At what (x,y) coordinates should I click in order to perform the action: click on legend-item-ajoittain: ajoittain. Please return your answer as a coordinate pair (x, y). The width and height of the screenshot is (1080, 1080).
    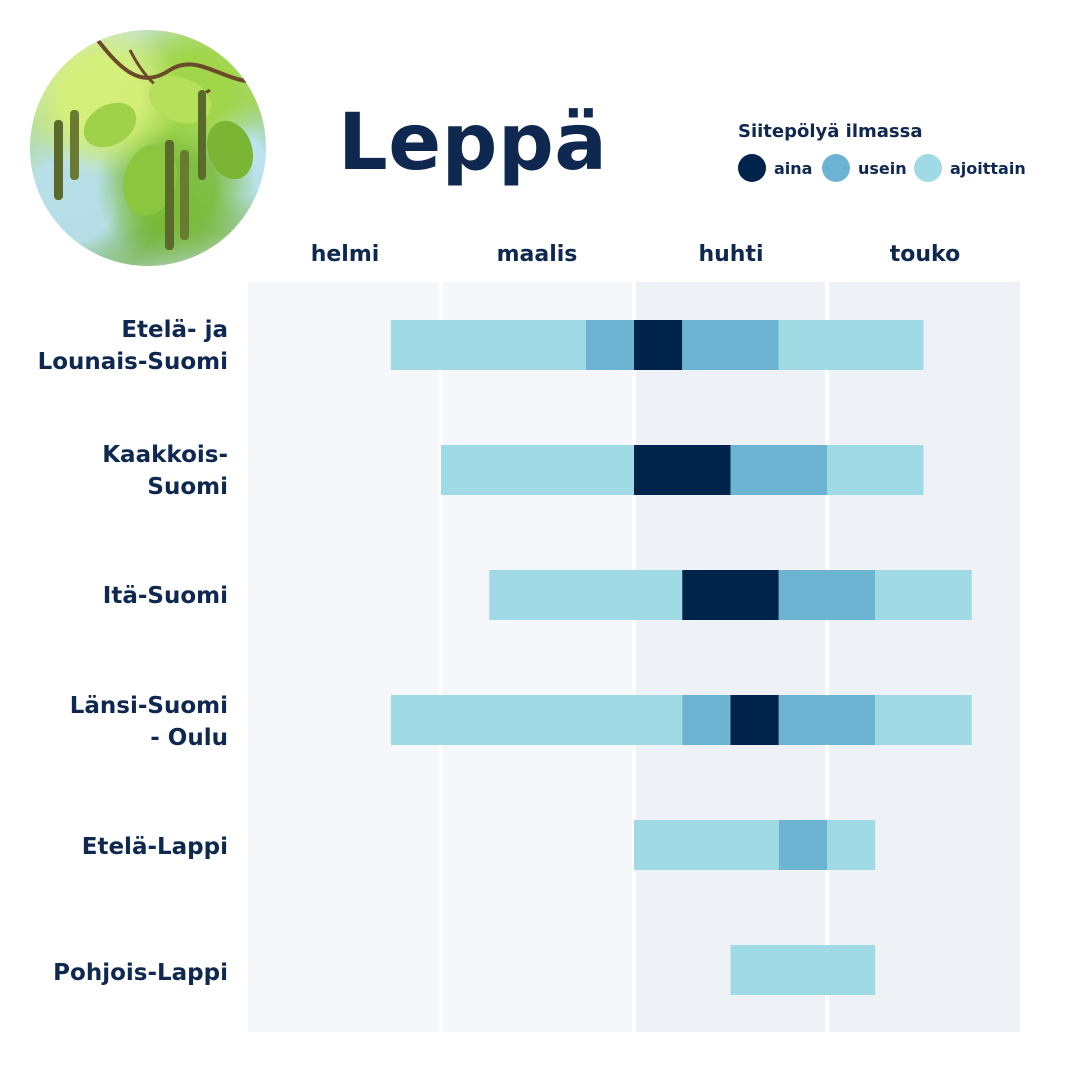
    Looking at the image, I should click on (970, 168).